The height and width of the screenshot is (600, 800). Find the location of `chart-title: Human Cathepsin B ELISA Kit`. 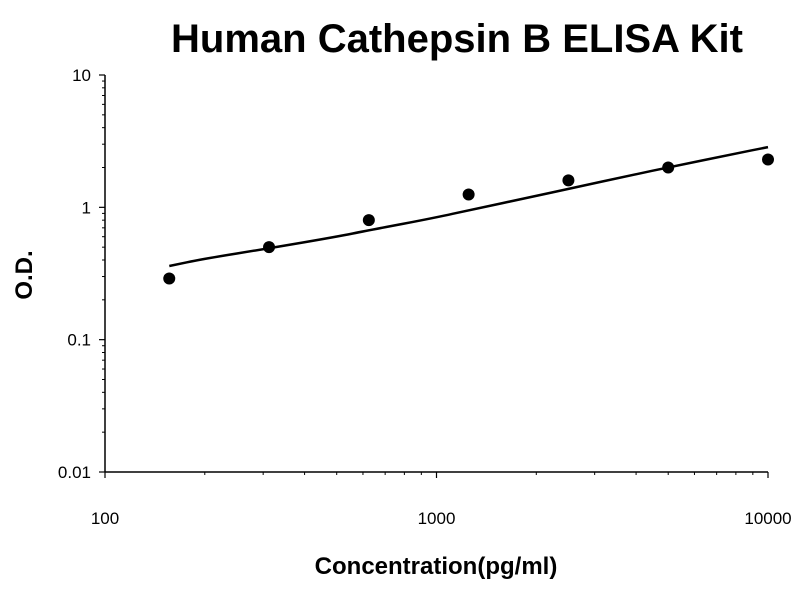

chart-title: Human Cathepsin B ELISA Kit is located at coordinates (457, 39).